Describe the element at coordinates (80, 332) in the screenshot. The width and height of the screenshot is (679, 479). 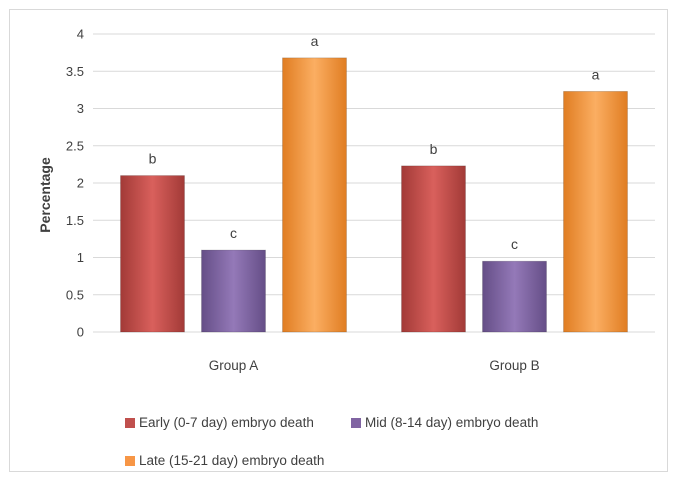
I see `y-tick-label: 0` at that location.